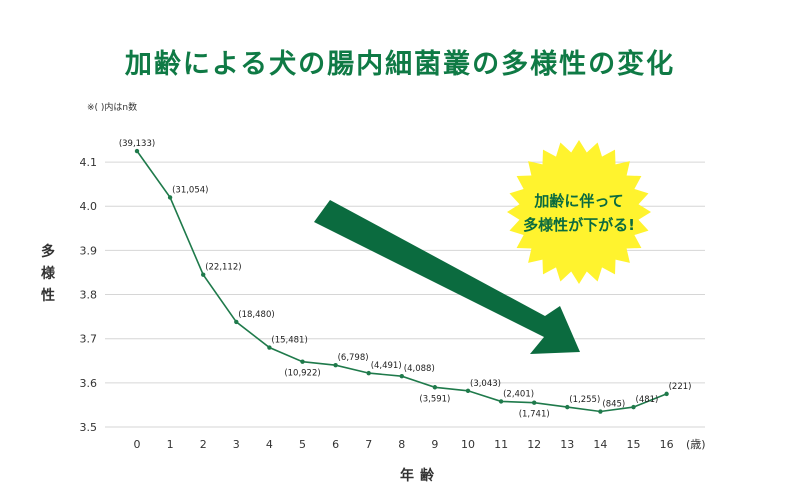  I want to click on y-tick-label: 3.8, so click(89, 295).